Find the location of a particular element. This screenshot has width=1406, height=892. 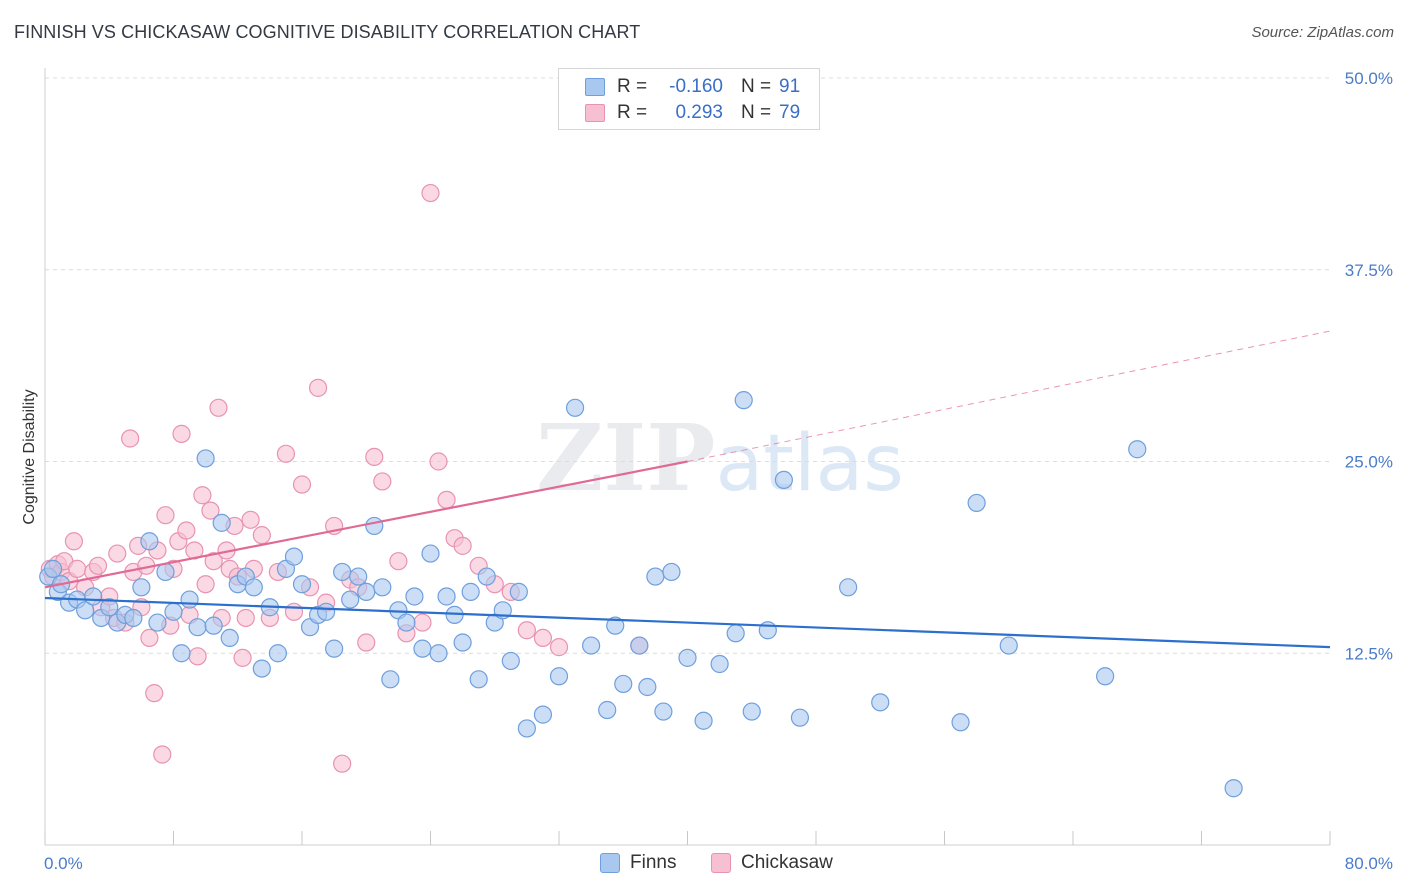

chickasaw-r-value: 0.293 is located at coordinates (699, 112).